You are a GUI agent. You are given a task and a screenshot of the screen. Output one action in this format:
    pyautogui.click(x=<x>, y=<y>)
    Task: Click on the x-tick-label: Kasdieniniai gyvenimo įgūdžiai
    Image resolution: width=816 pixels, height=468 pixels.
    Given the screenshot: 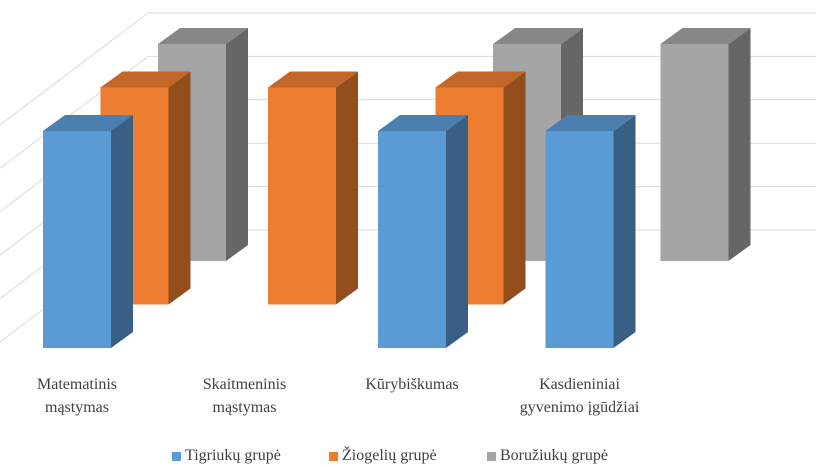 What is the action you would take?
    pyautogui.click(x=579, y=396)
    